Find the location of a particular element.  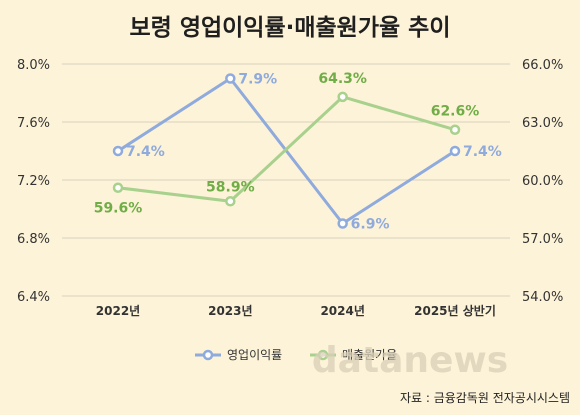

left-tick-label: 6.8% is located at coordinates (33, 239).